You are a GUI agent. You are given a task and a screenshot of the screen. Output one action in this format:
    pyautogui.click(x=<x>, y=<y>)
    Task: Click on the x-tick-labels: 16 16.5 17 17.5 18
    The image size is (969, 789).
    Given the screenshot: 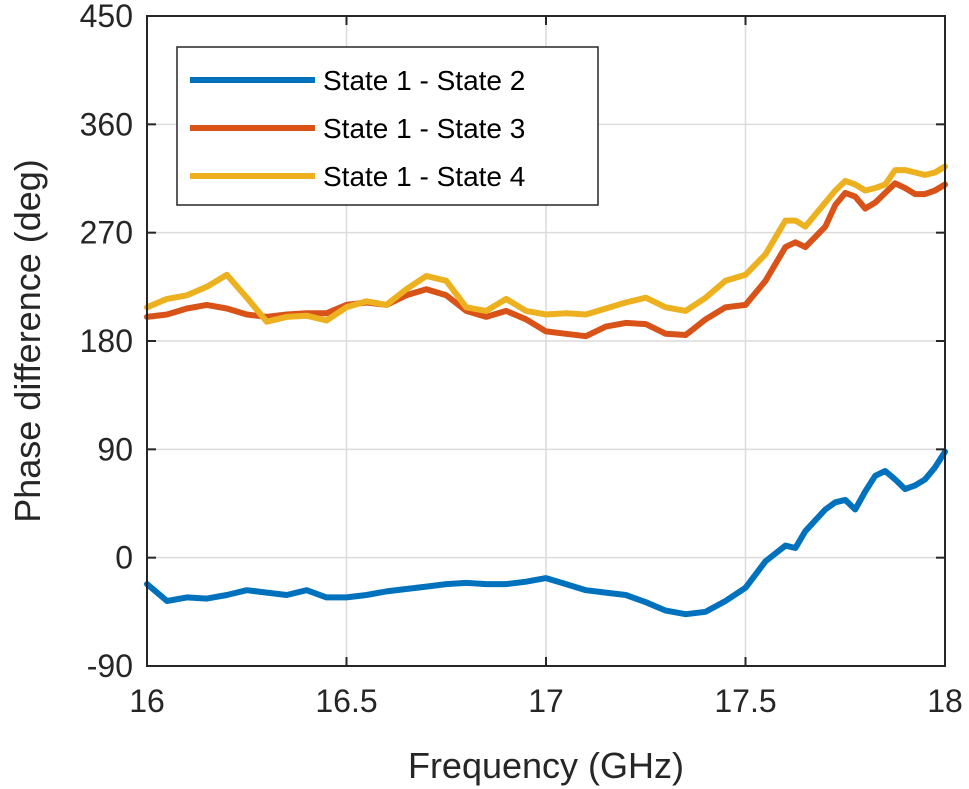 What is the action you would take?
    pyautogui.click(x=546, y=701)
    